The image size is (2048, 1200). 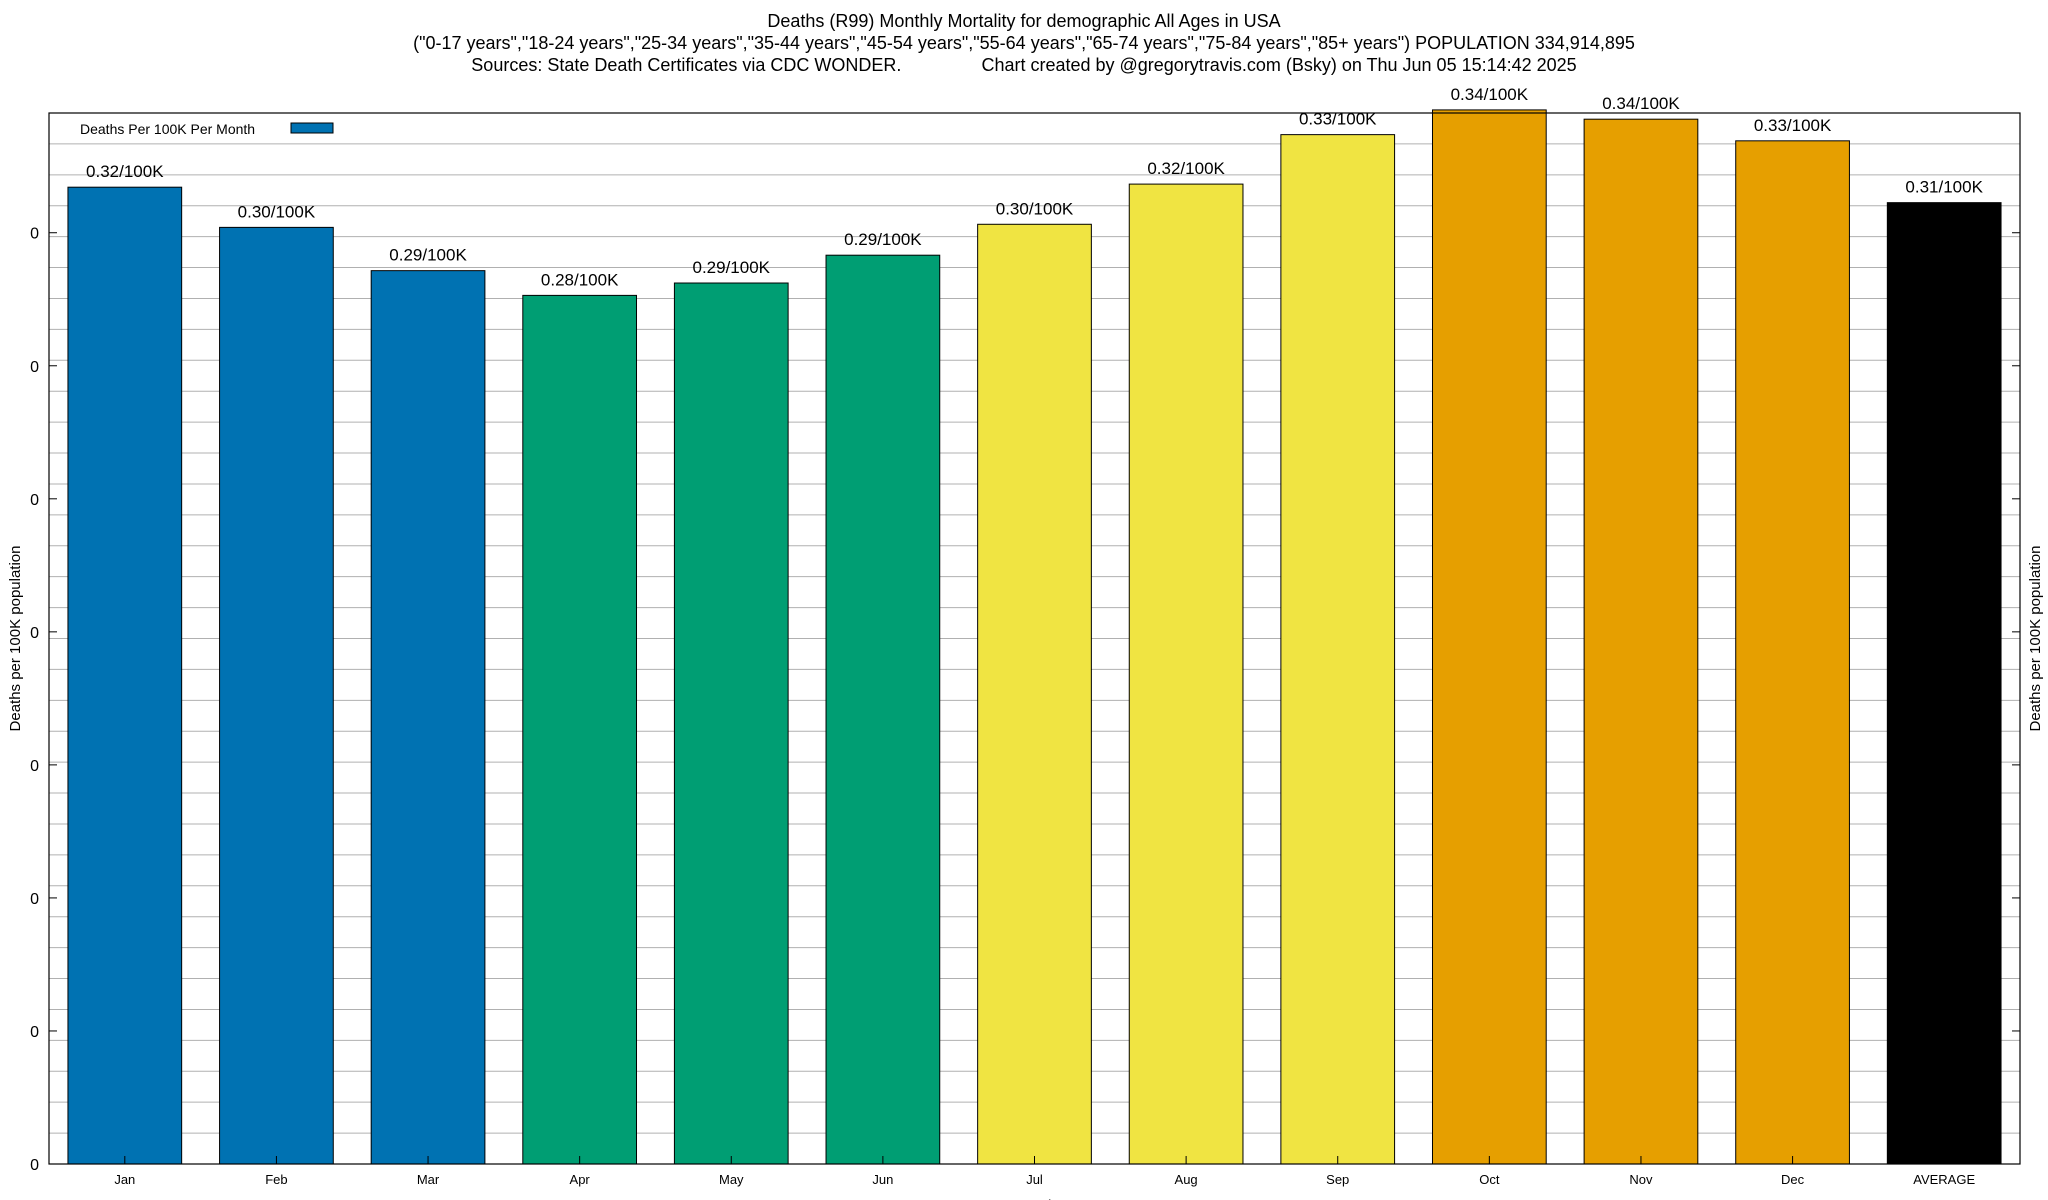 I want to click on bar-mar, so click(x=428, y=717).